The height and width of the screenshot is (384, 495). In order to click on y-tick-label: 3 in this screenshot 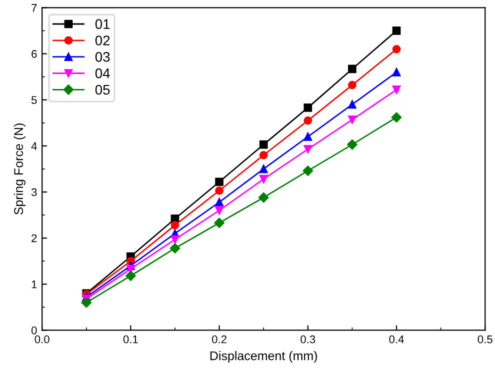, I will do `click(34, 192)`.